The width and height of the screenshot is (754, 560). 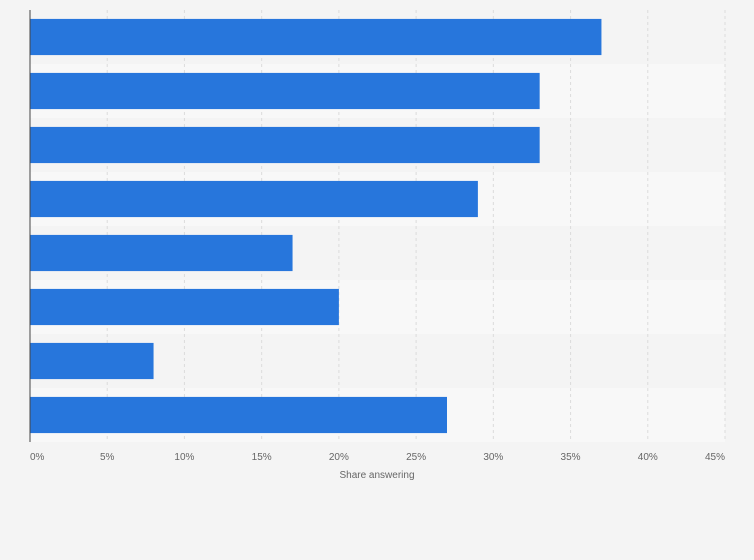 I want to click on x-tick-label: 15%, so click(x=262, y=457).